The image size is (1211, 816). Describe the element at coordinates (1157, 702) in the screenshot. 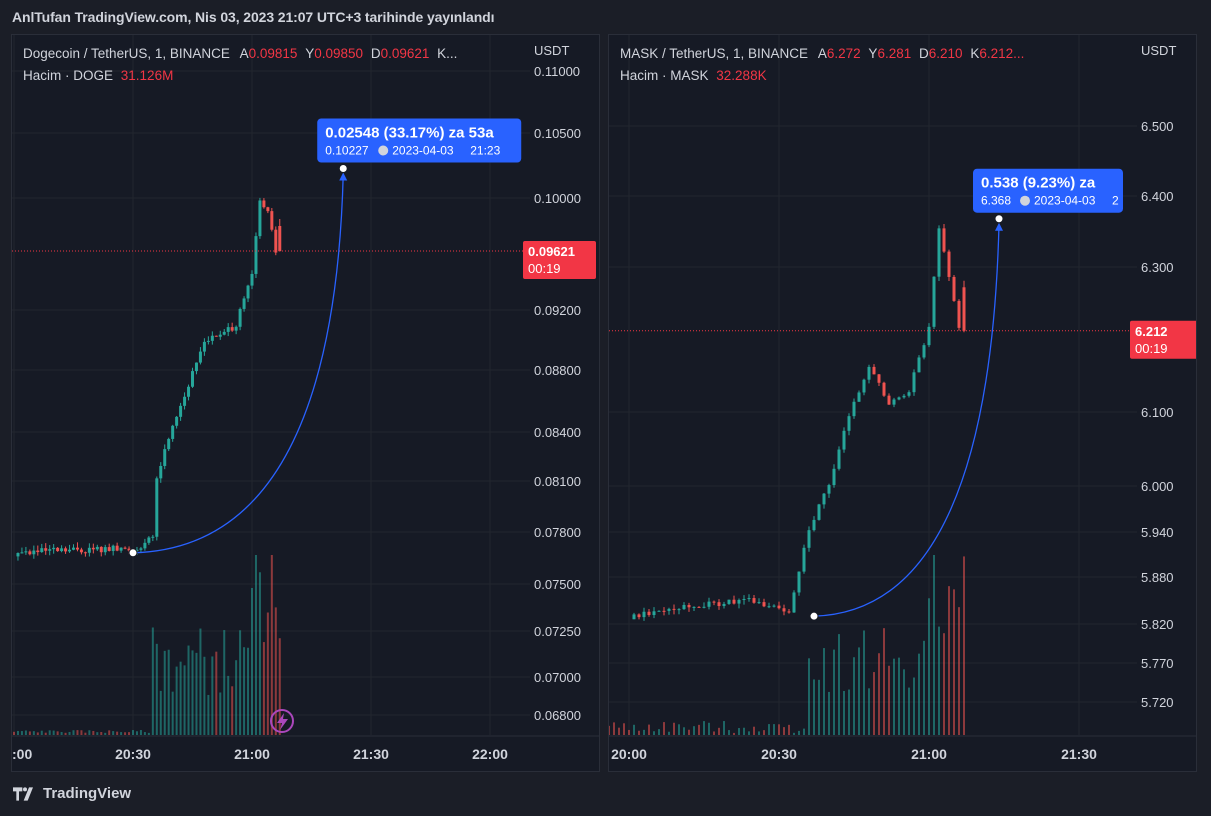

I see `y-tick-label: 5.720` at that location.